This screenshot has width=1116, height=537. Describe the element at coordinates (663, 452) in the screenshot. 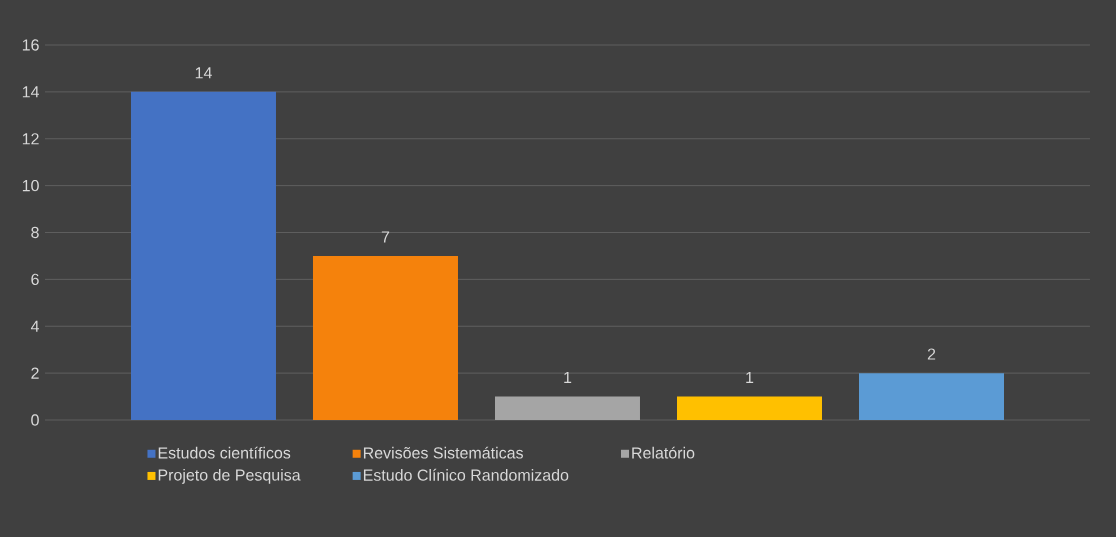

I see `legend-label: Relatório` at that location.